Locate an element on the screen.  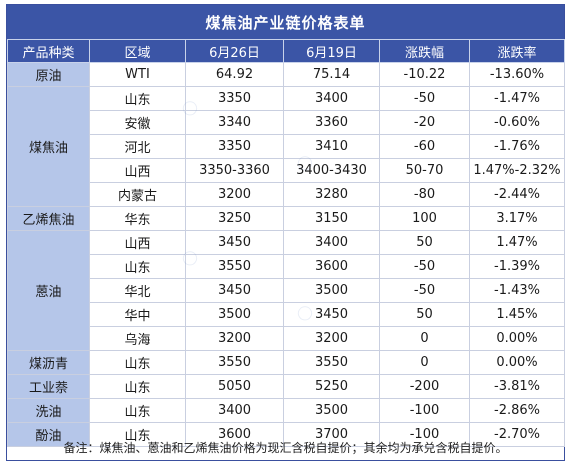
table-row: 山西 3350-3360 3400-3430 50-70 1.47%-2.32% is located at coordinates (286, 170).